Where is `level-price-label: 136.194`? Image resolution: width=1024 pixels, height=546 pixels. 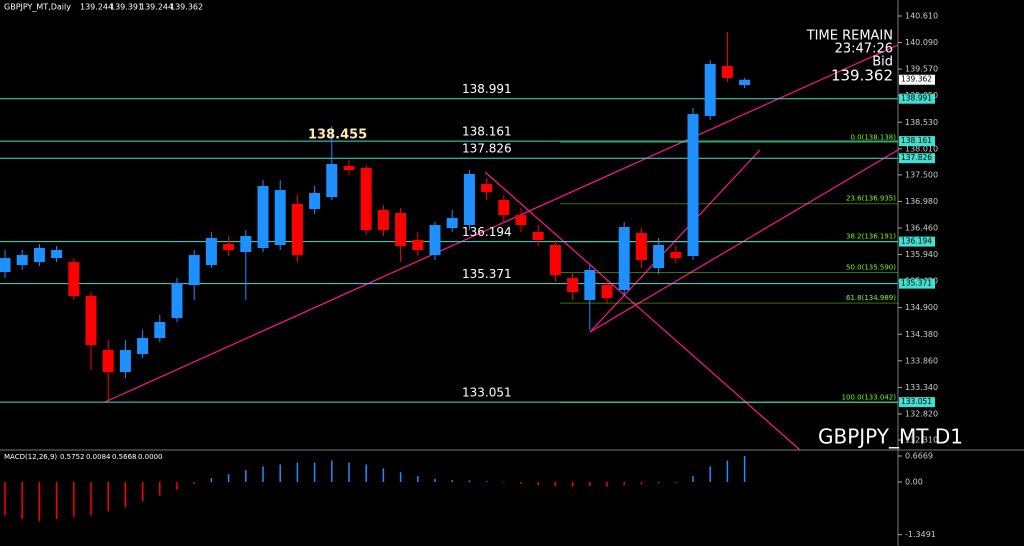 level-price-label: 136.194 is located at coordinates (916, 241).